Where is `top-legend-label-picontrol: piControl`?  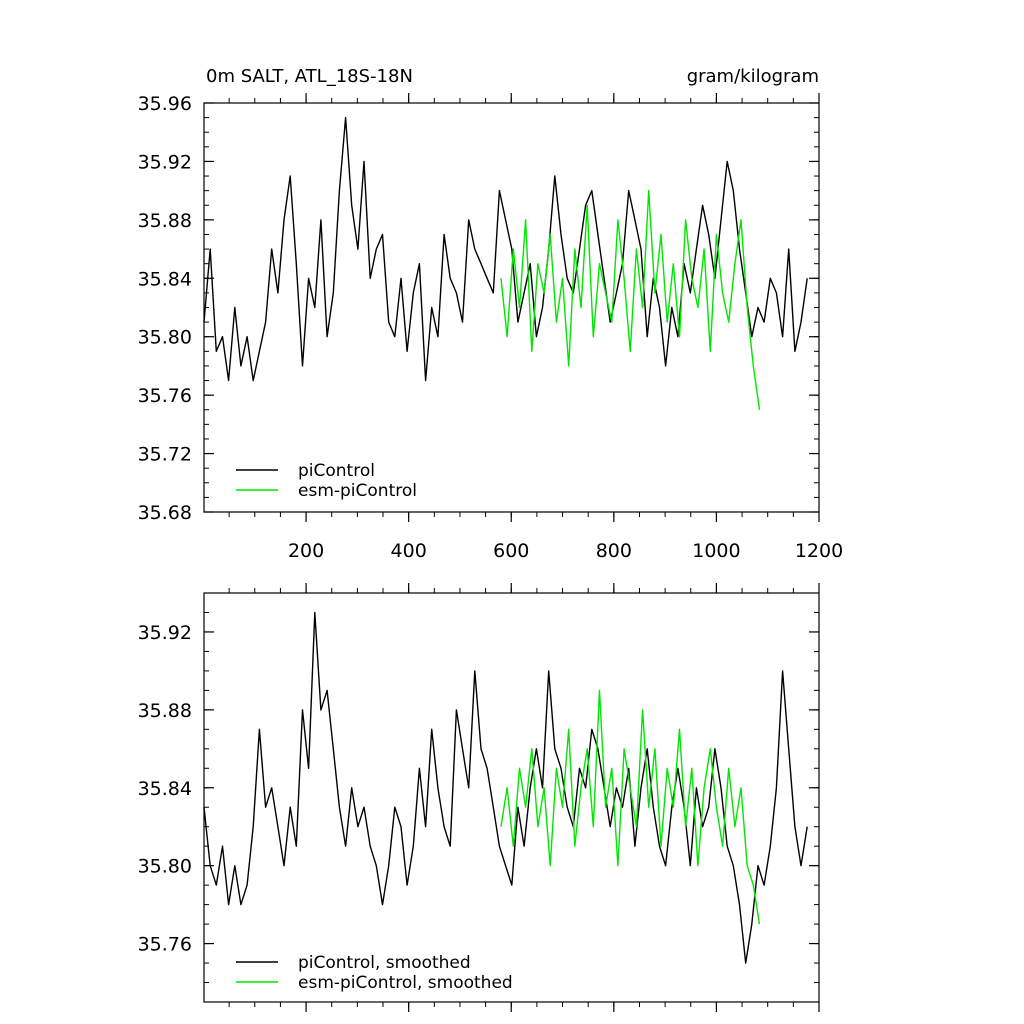
top-legend-label-picontrol: piControl is located at coordinates (336, 471).